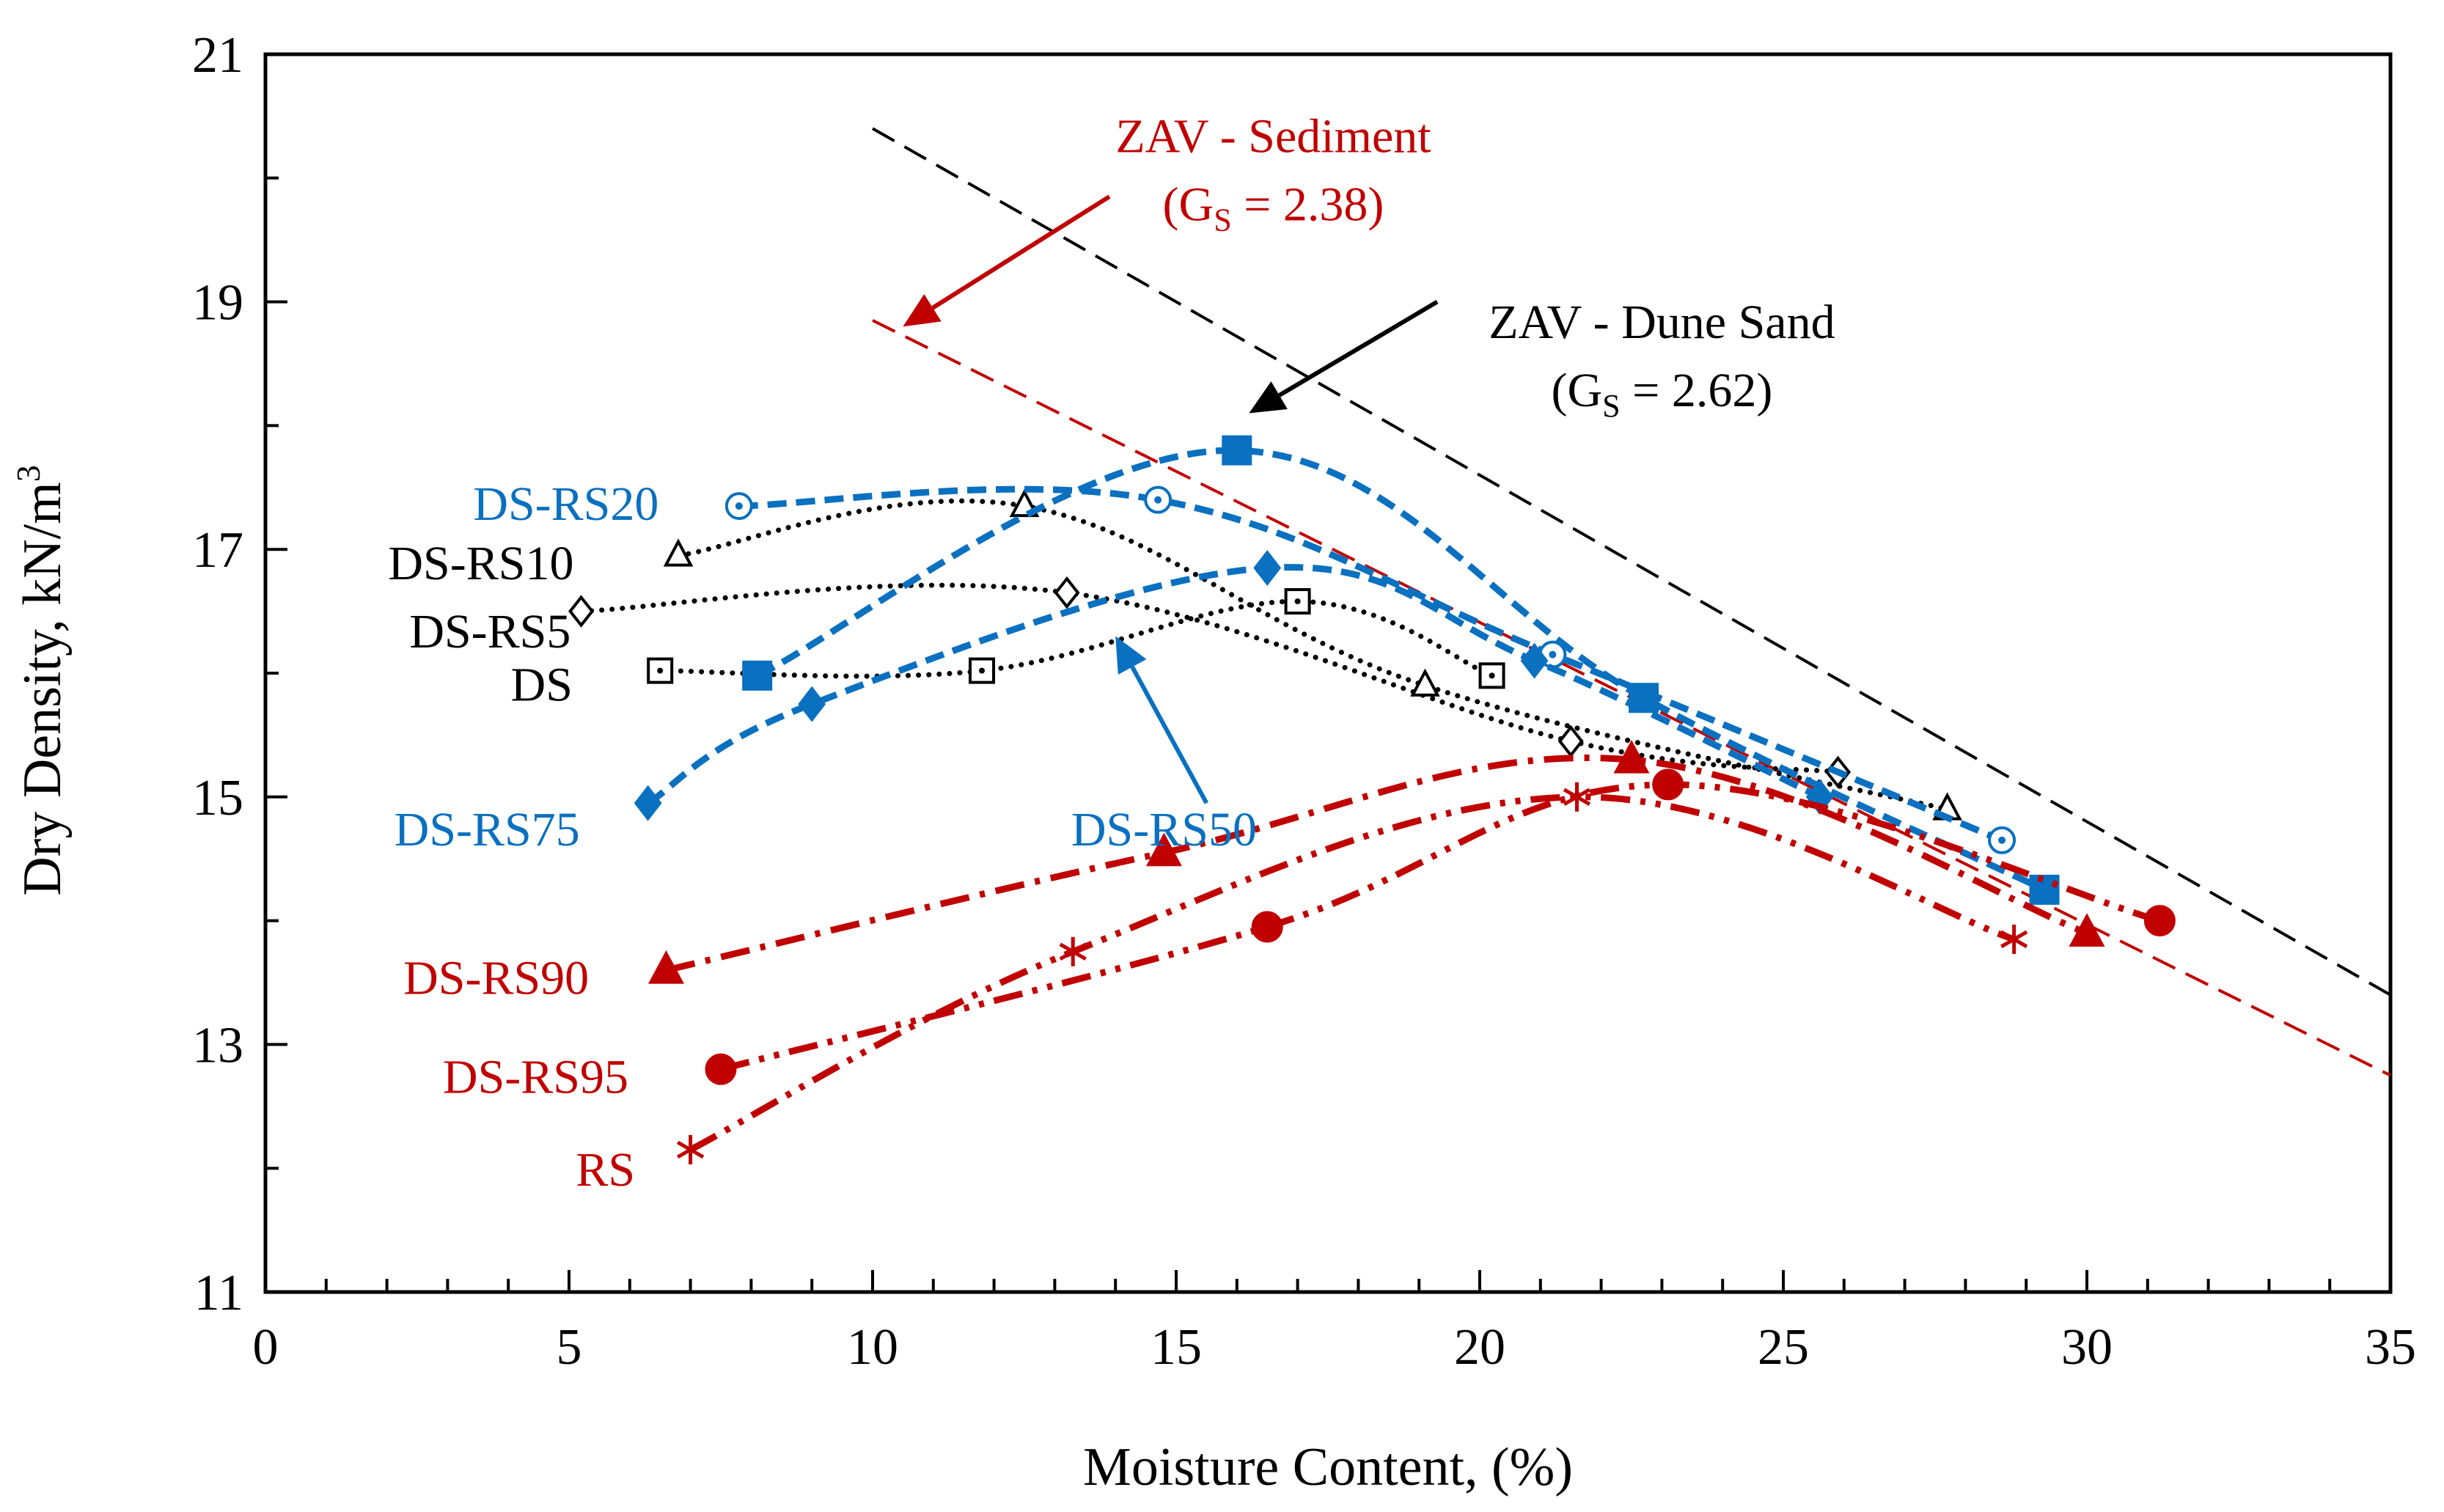 The image size is (2444, 1512). Describe the element at coordinates (565, 504) in the screenshot. I see `series-label-ds-rs20: DS-RS20` at that location.